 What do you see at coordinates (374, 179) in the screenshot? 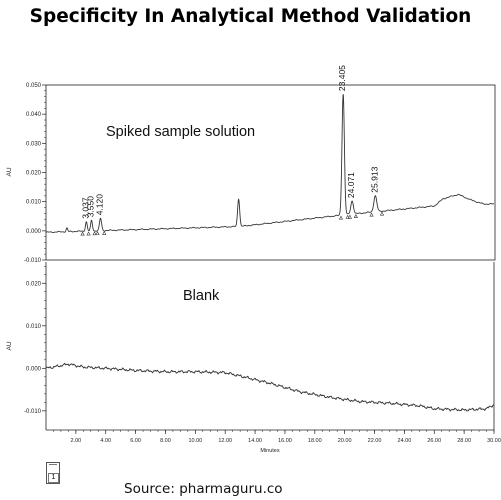
I see `peak-label: 25.913` at bounding box center [374, 179].